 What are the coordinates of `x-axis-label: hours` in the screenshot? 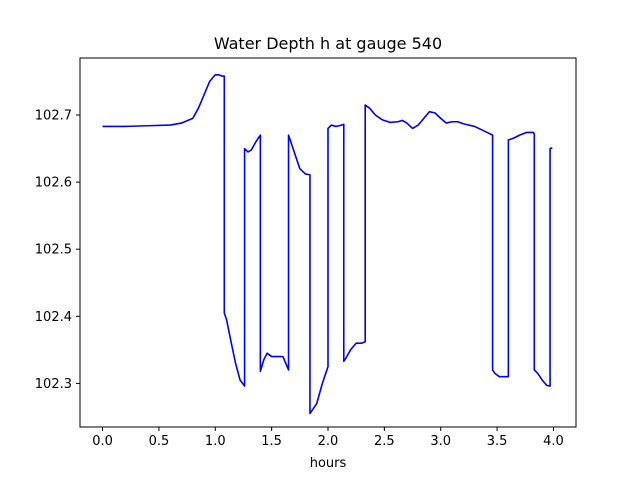 It's located at (328, 463).